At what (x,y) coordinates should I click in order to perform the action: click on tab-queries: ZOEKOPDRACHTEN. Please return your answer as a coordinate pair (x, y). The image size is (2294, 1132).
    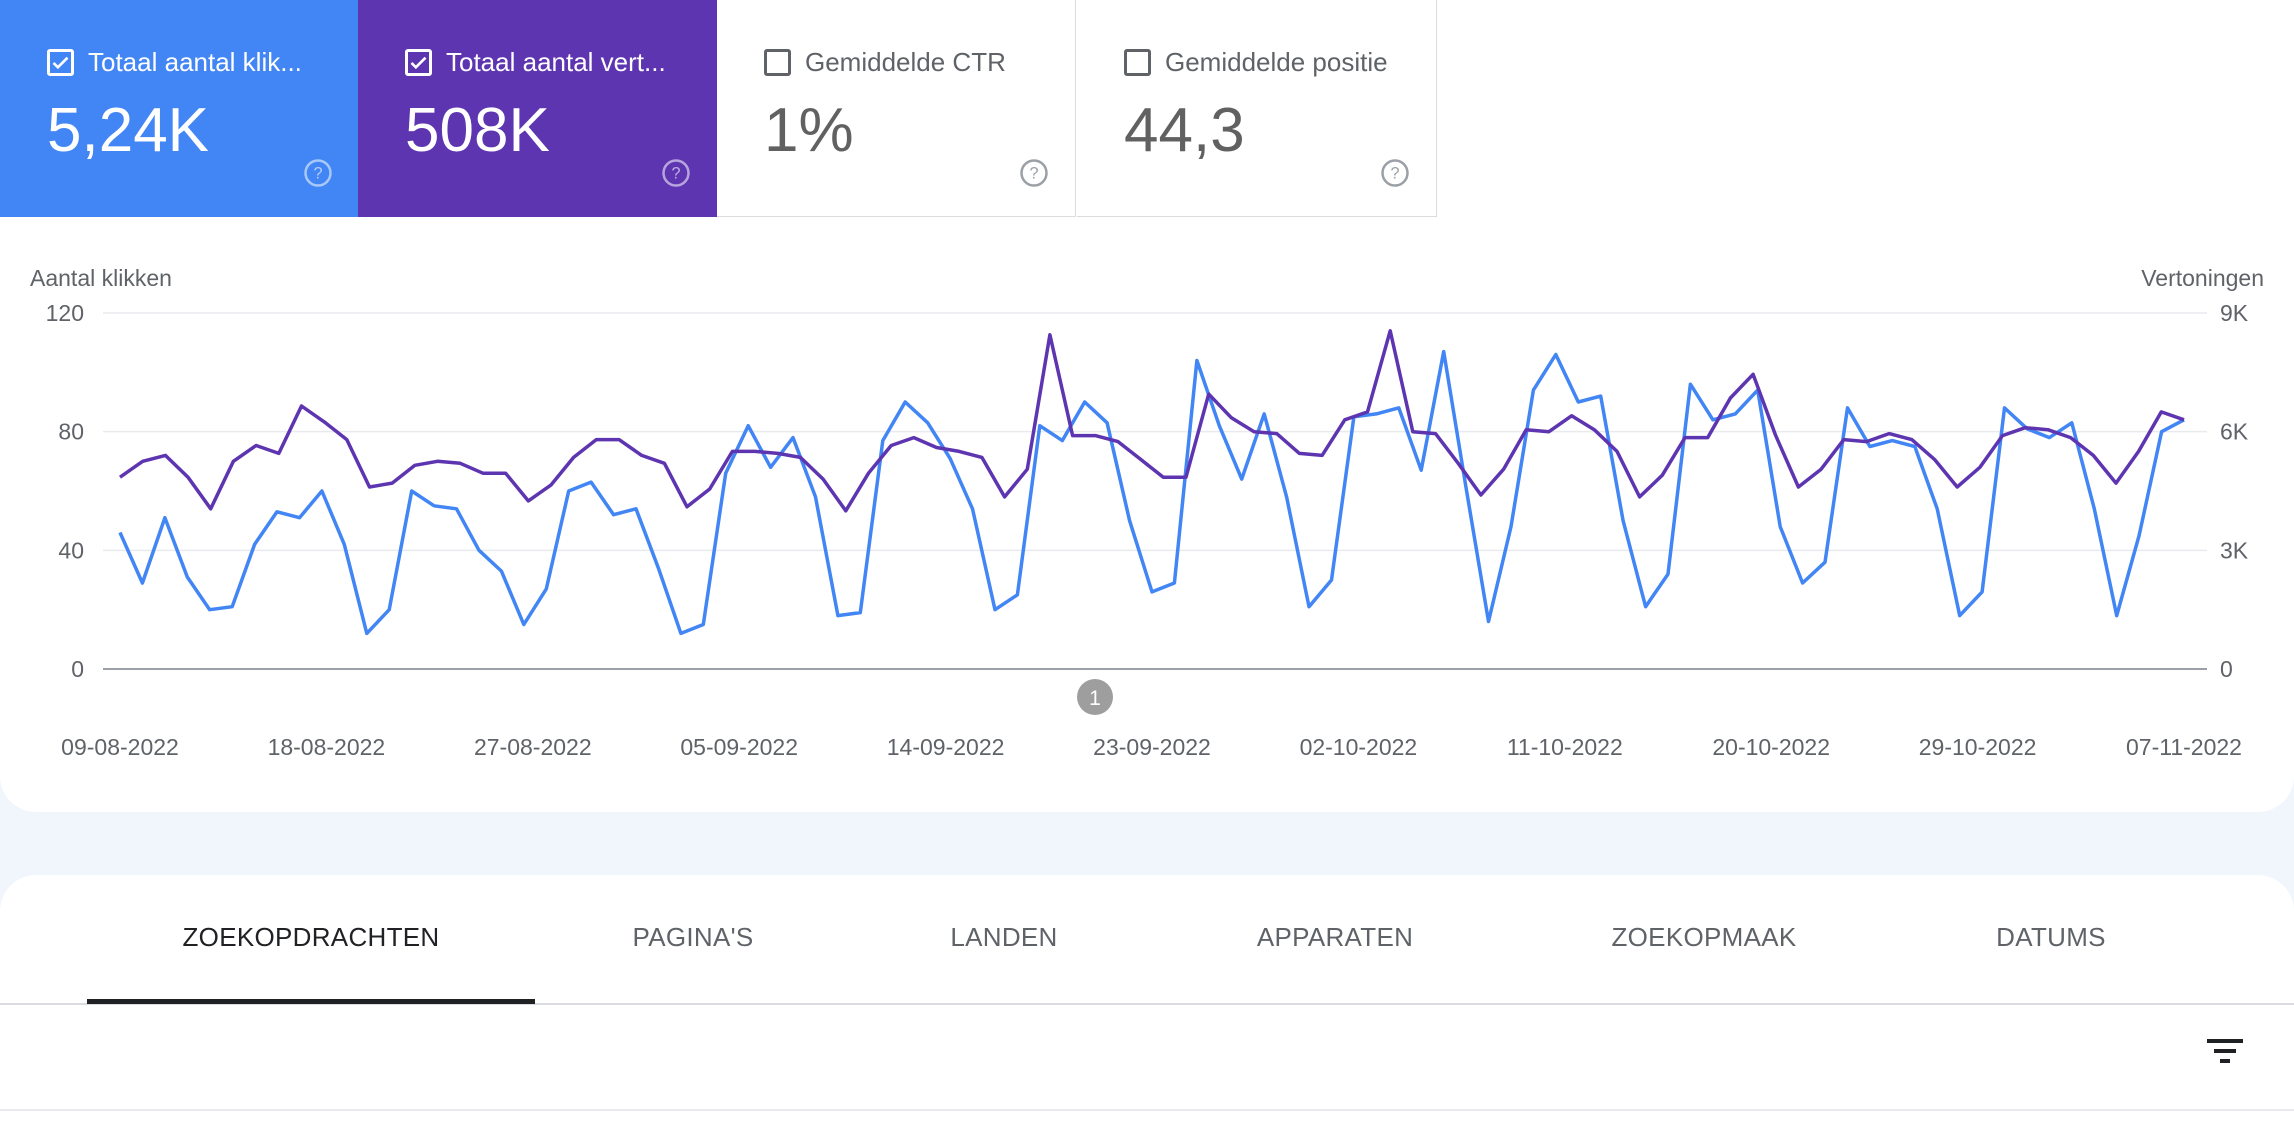
    Looking at the image, I should click on (311, 937).